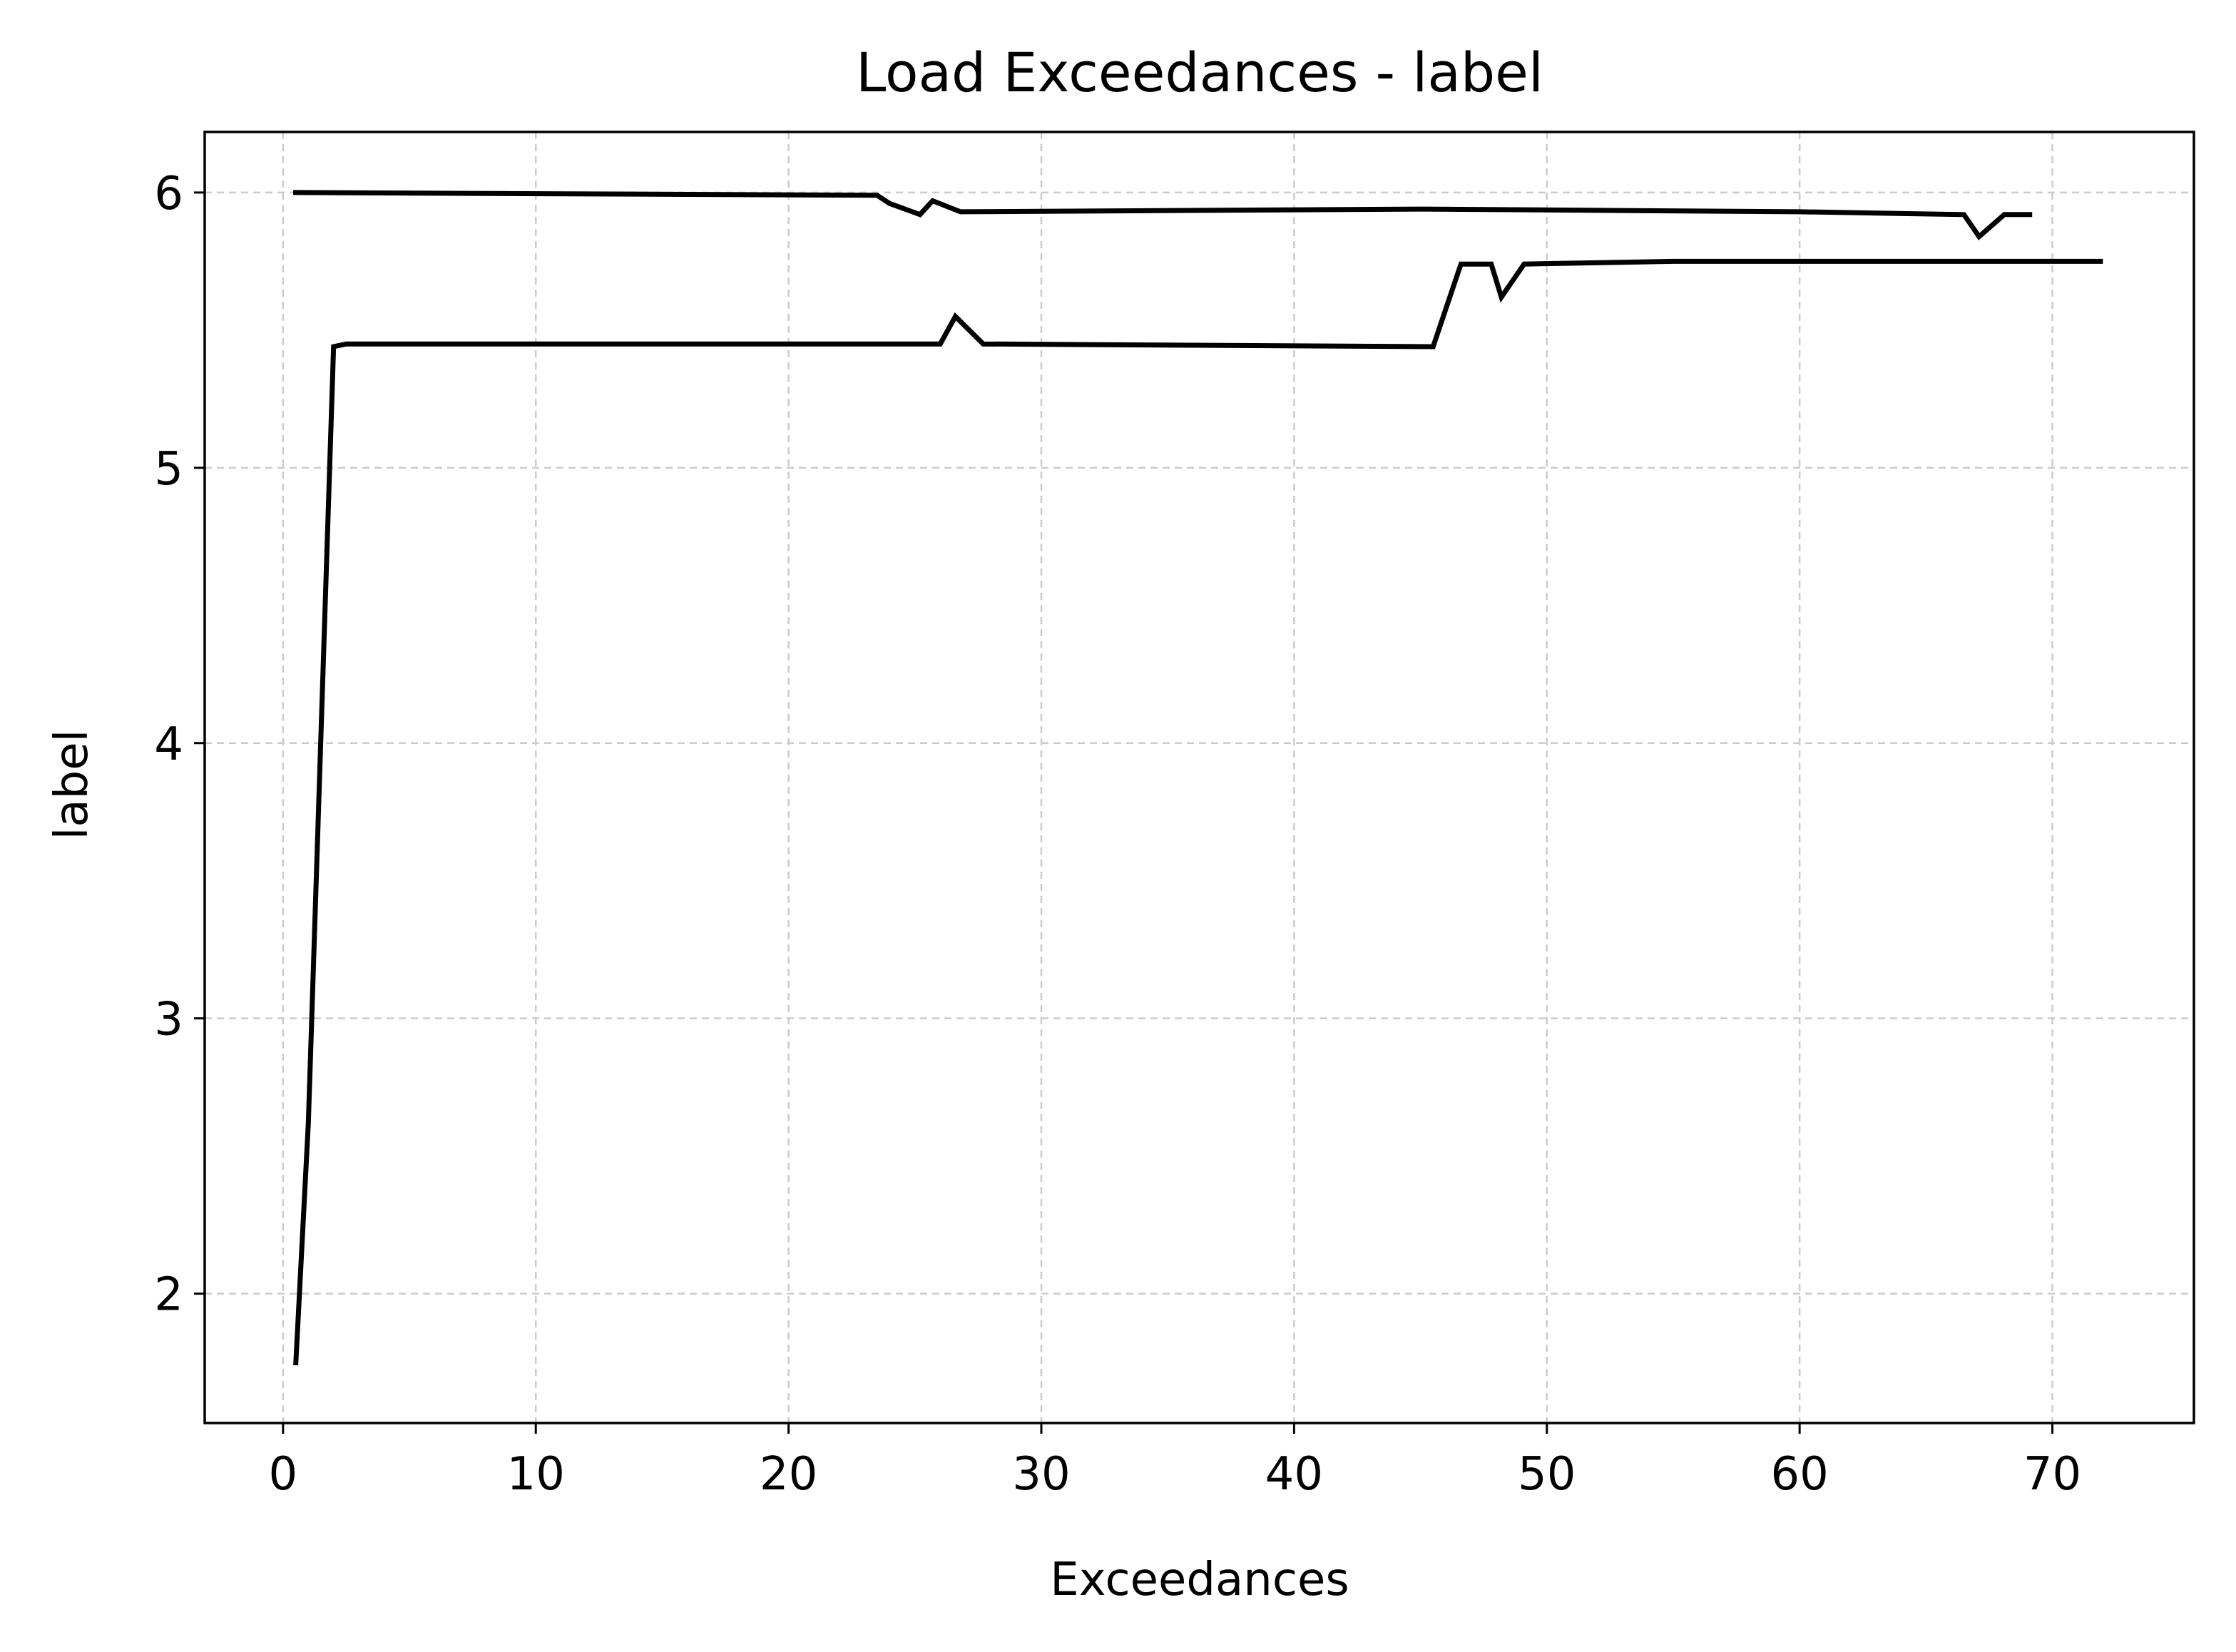 The image size is (2236, 1652). Describe the element at coordinates (1041, 1474) in the screenshot. I see `x-tick-label: 30` at that location.